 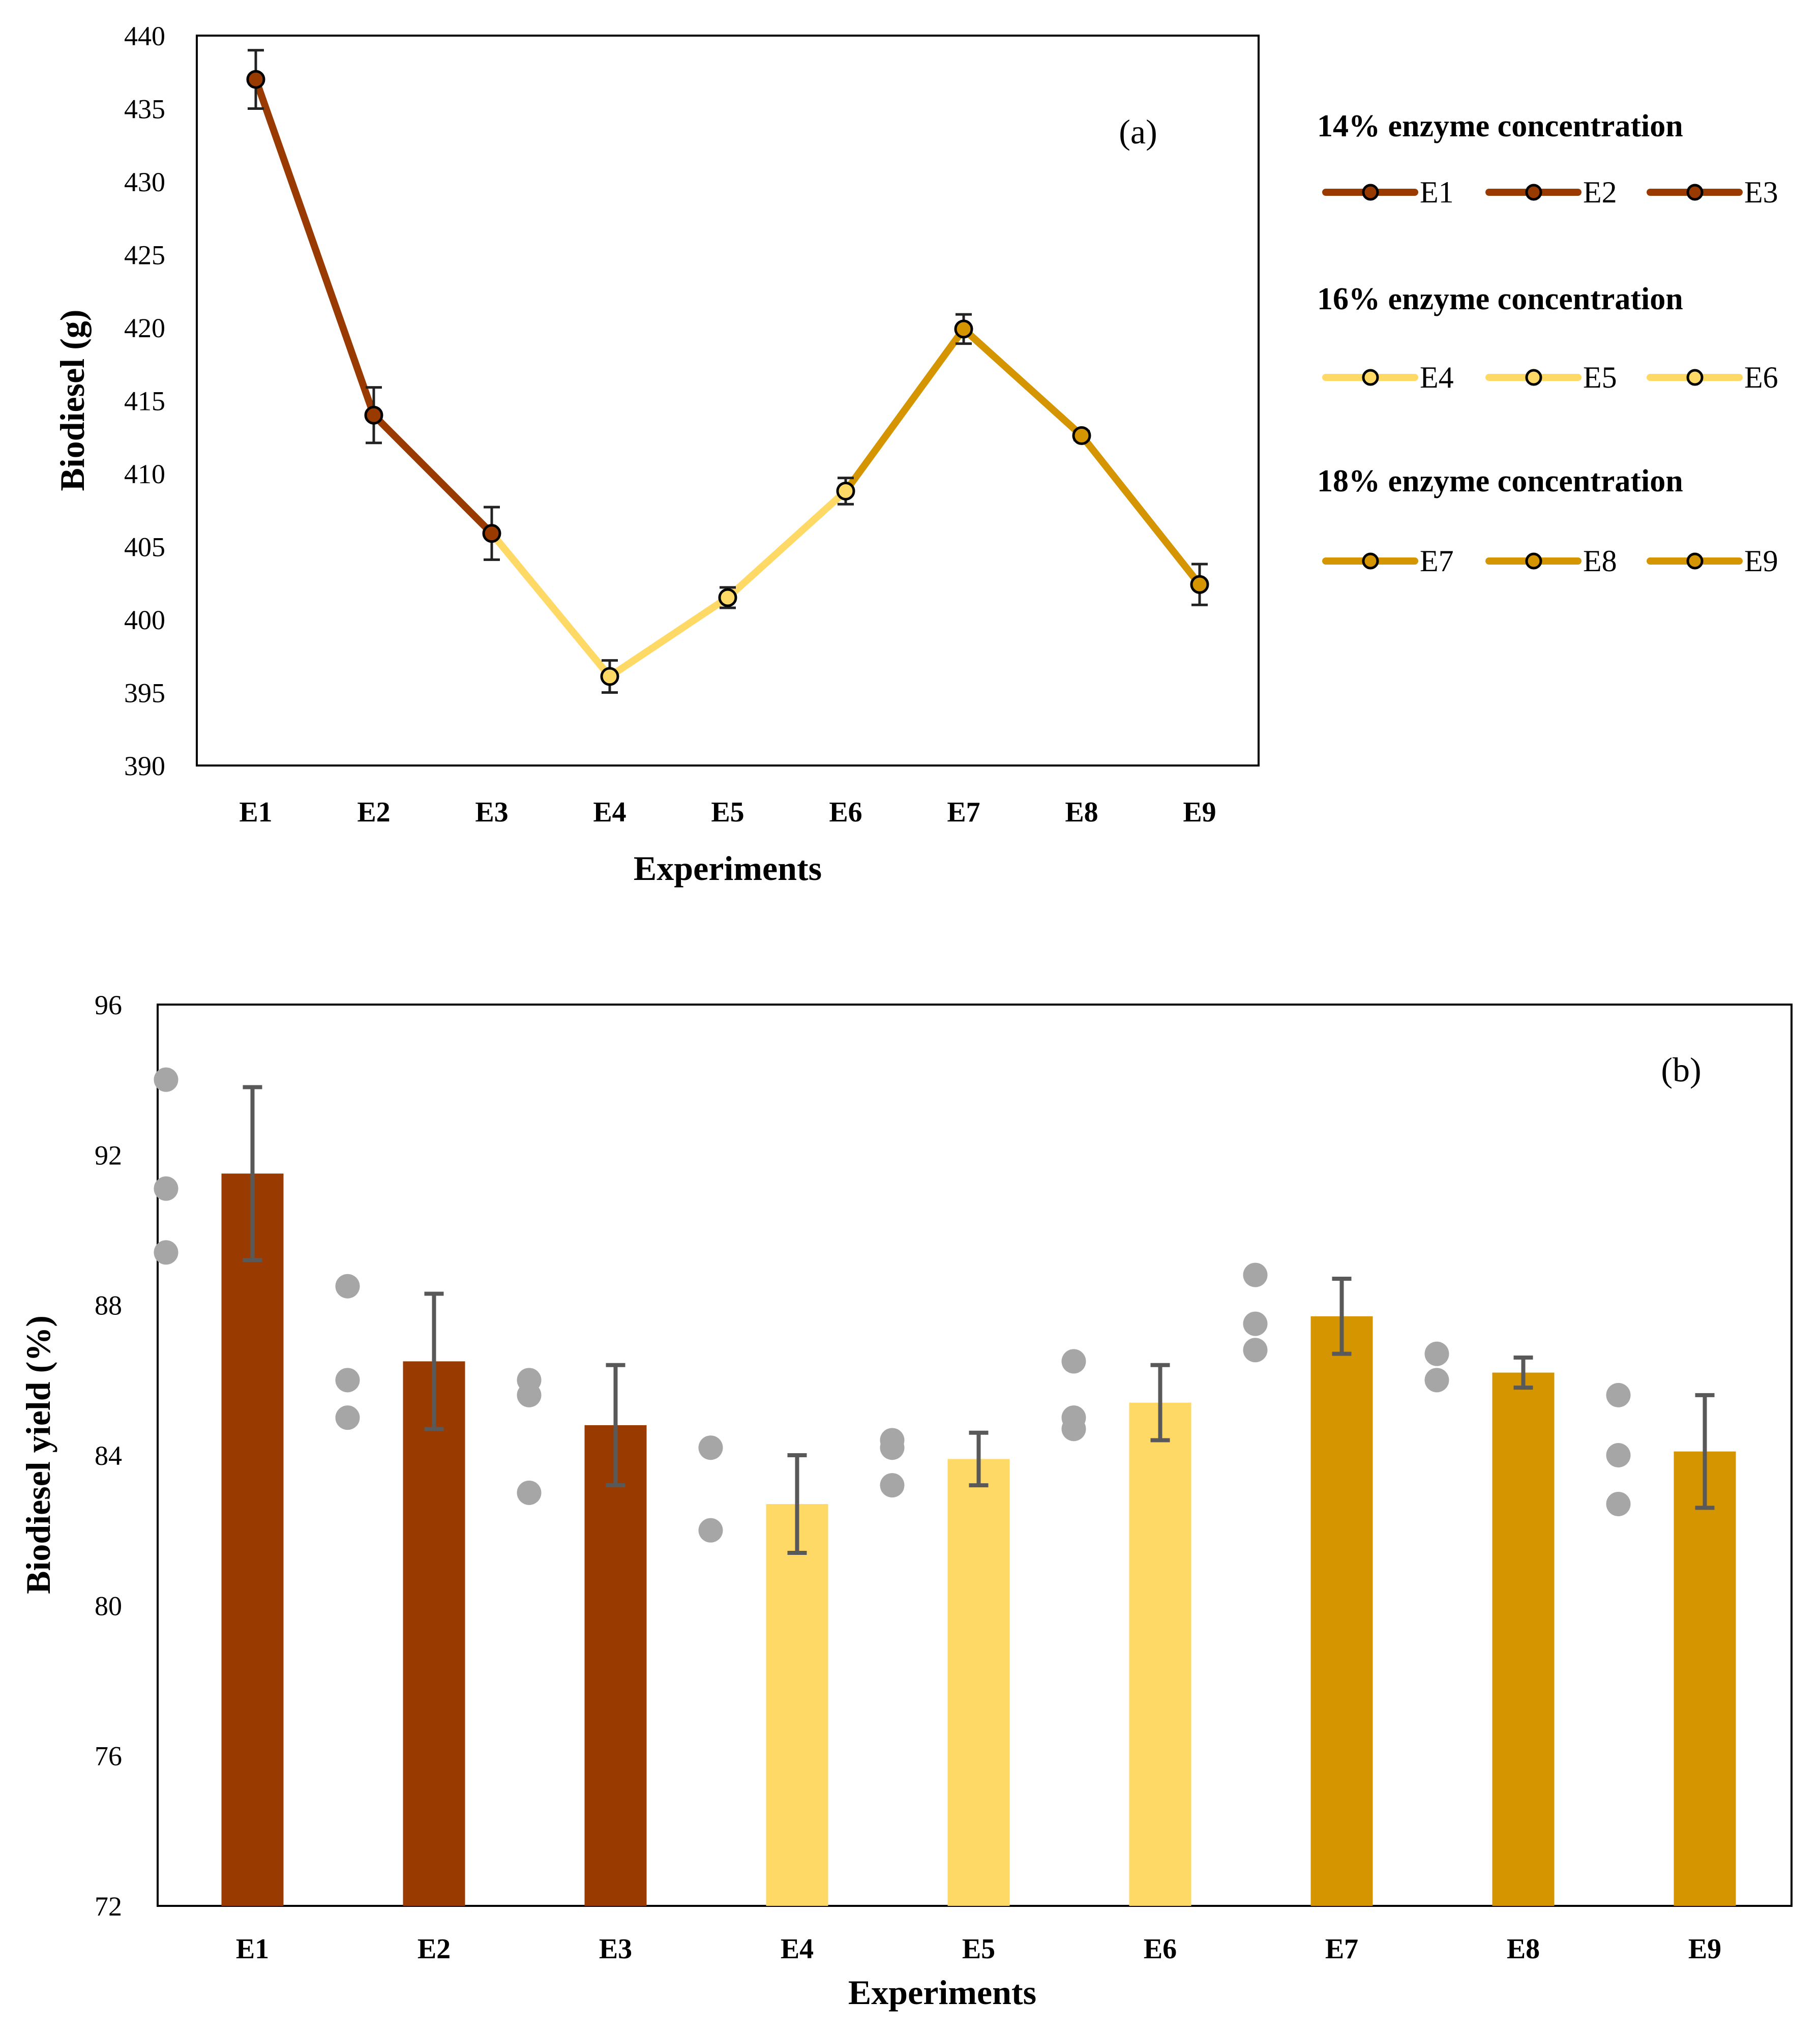 What do you see at coordinates (797, 1949) in the screenshot?
I see `panel-b-x-tick-label: E4` at bounding box center [797, 1949].